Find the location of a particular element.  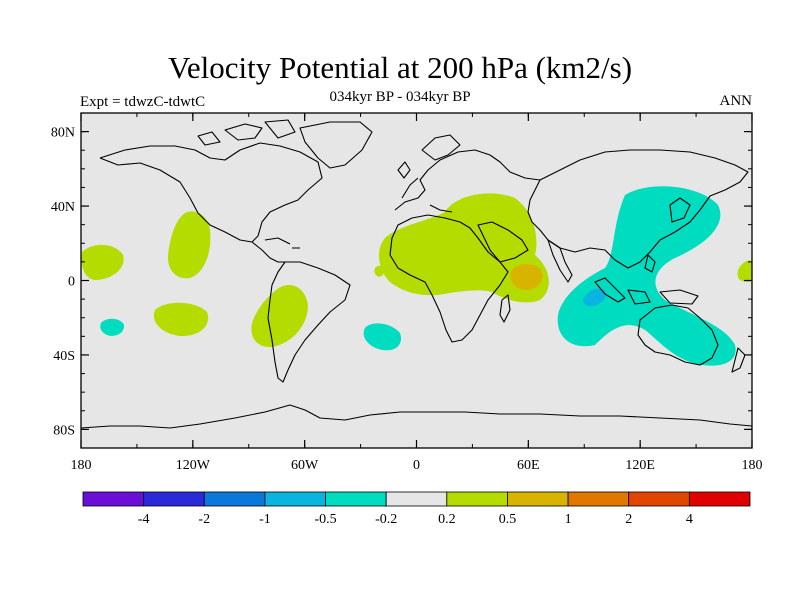

negative-anomaly-south-atlantic is located at coordinates (382, 337).